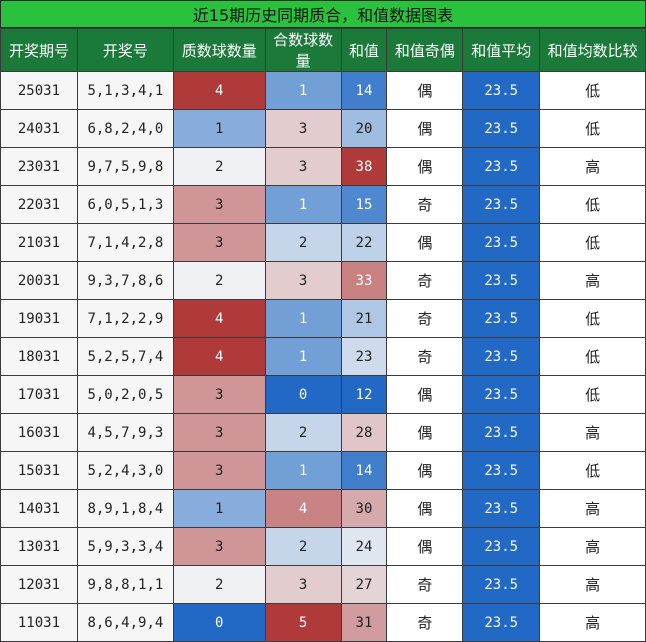 This screenshot has height=642, width=646. I want to click on table-row: 21031 7,1,4,2,8 3 2 22 偶 23.5 低, so click(323, 242).